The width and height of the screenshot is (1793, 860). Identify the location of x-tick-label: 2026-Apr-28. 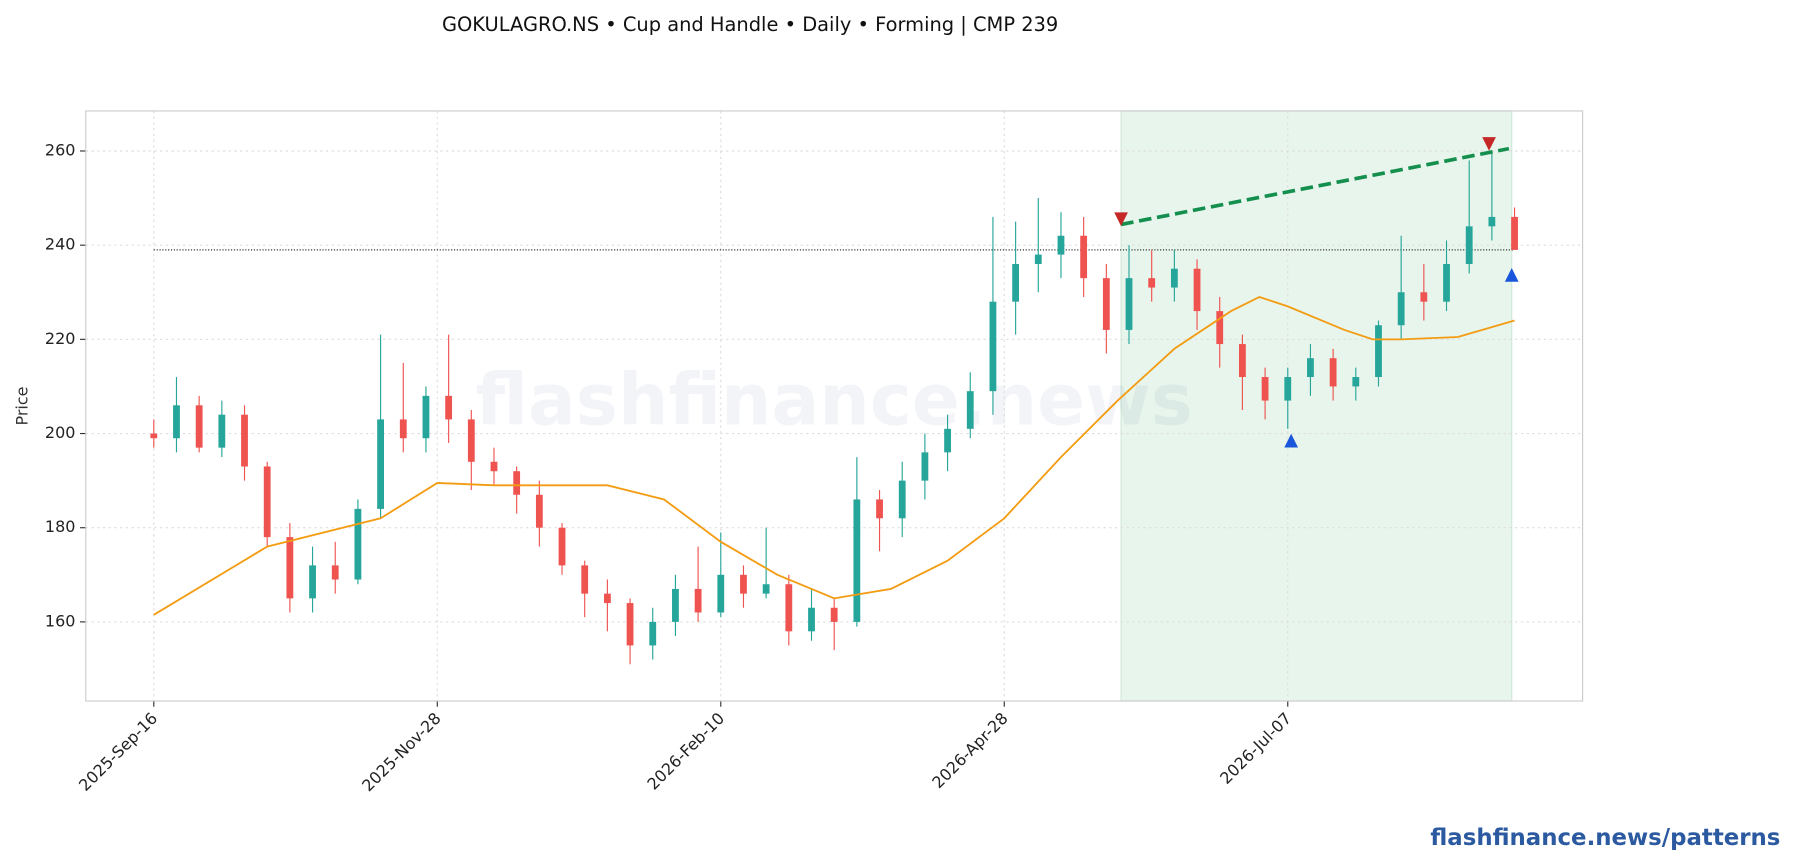
(969, 750).